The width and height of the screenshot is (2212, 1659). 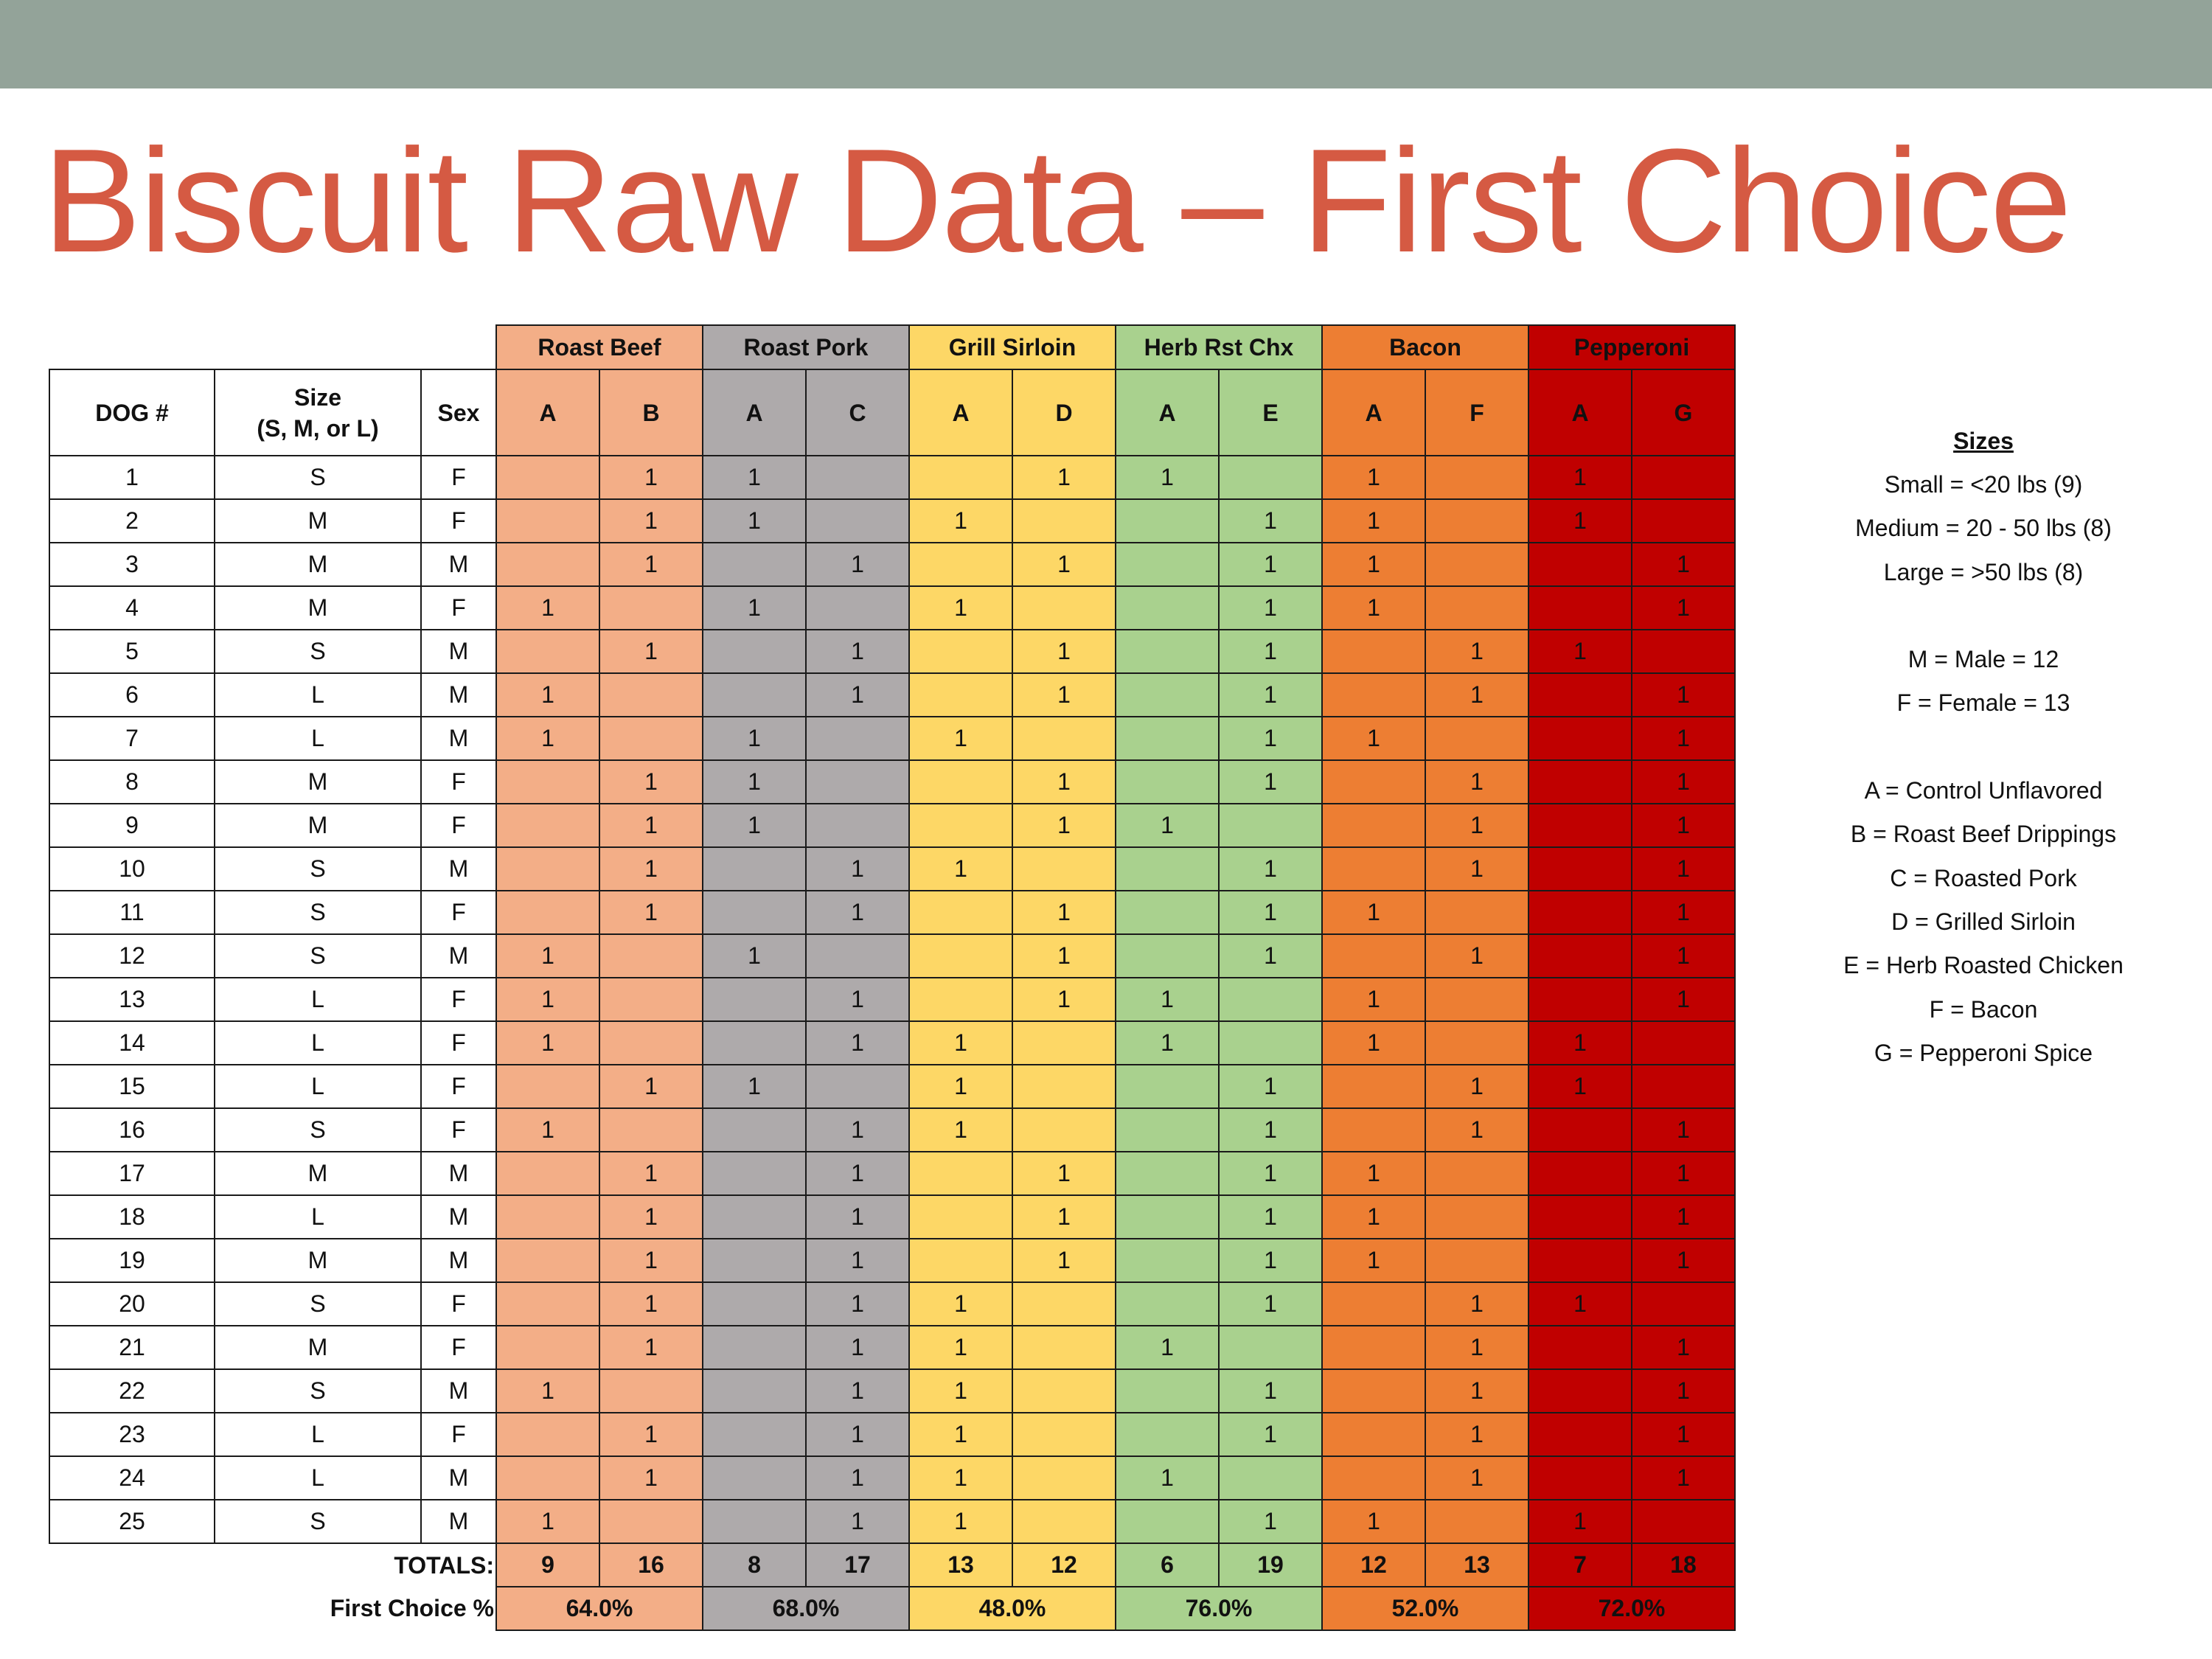 I want to click on total-cell: 17, so click(x=857, y=1565).